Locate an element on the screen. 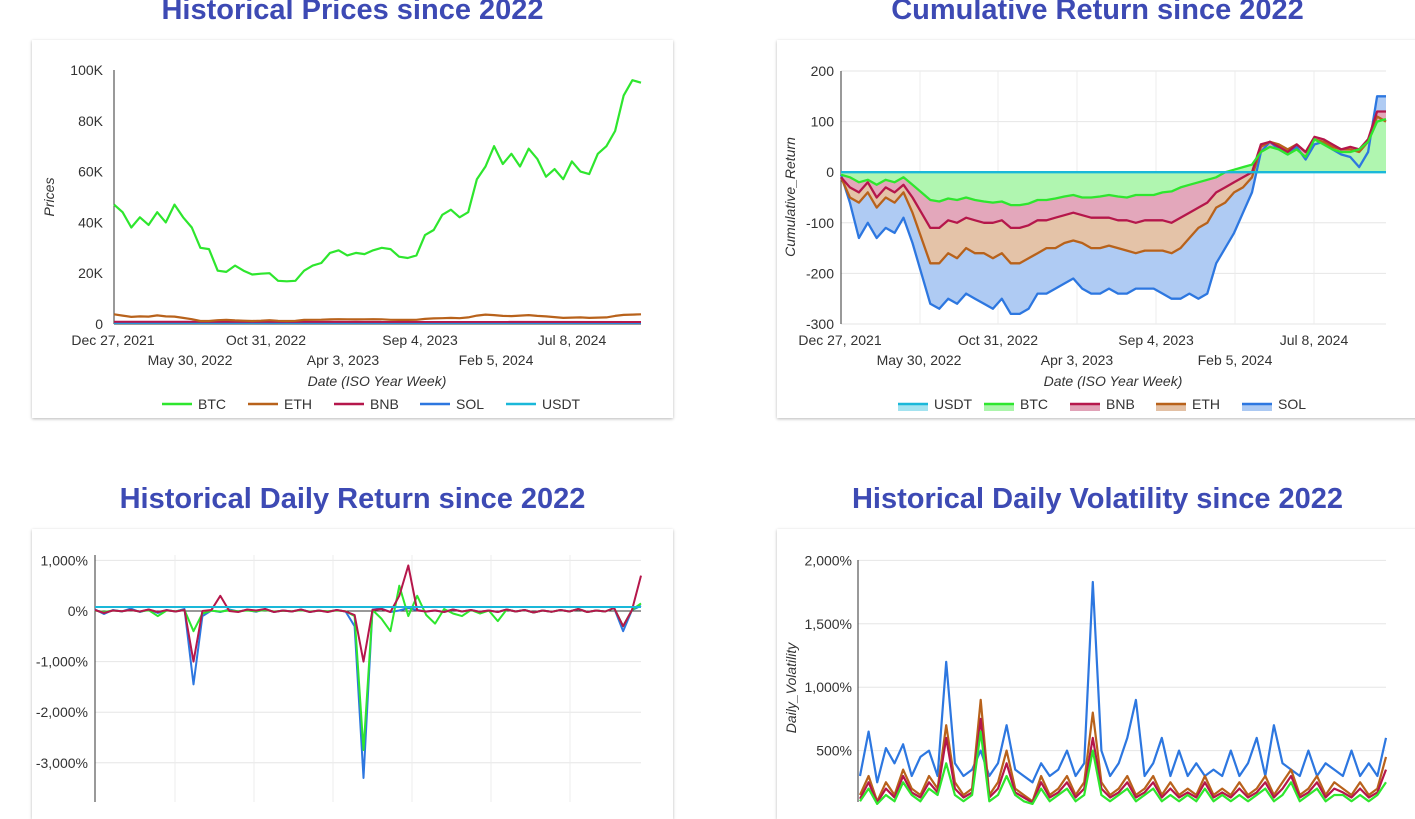  prices-x-axis-title: Date (ISO Year Week) is located at coordinates (377, 381).